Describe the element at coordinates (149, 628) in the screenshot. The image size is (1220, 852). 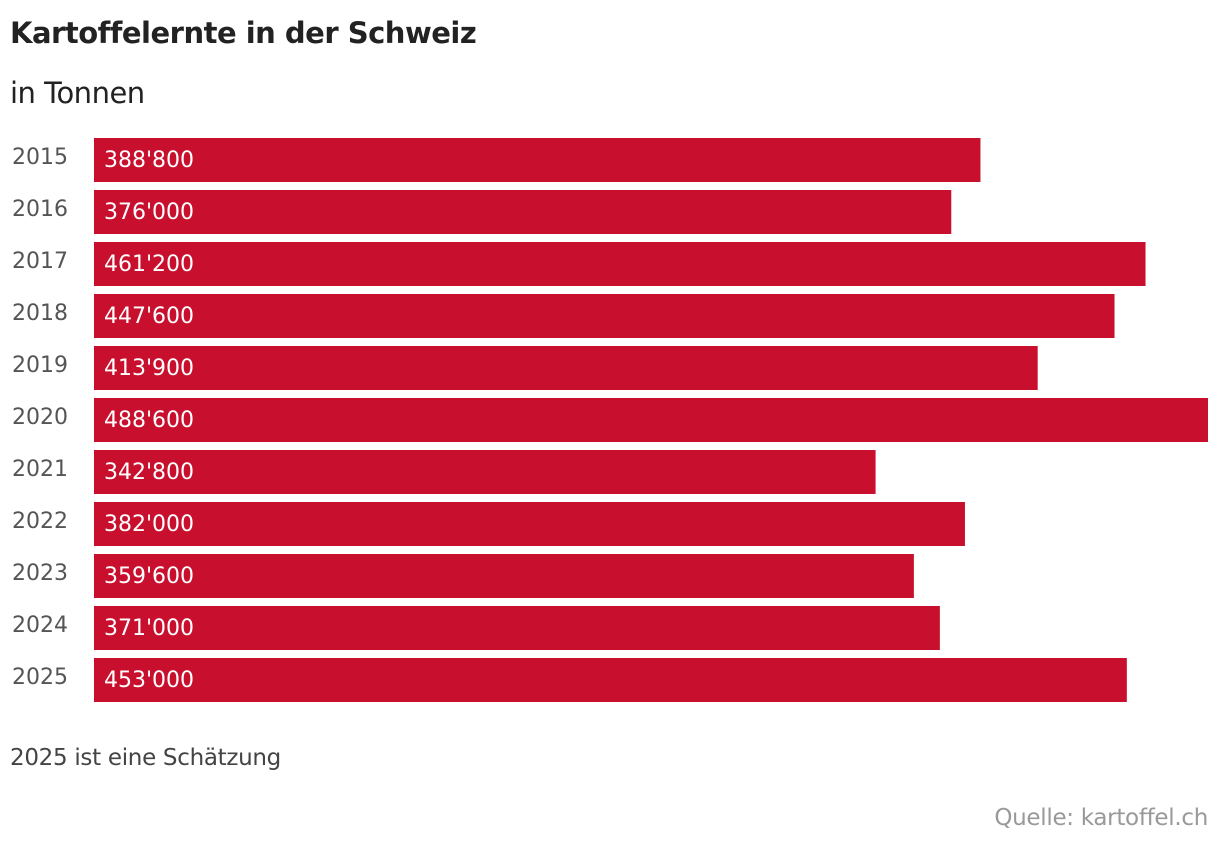
I see `data-label: 371'000` at that location.